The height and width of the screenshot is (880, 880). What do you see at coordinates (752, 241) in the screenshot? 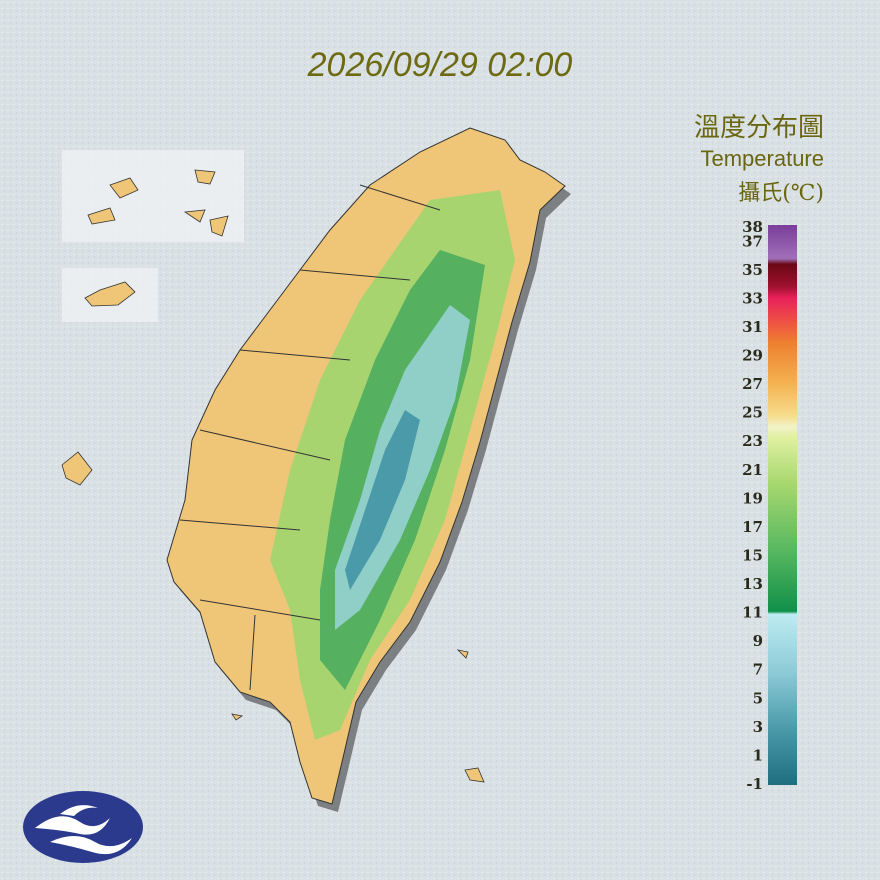
I see `legend-tick-label: 37` at bounding box center [752, 241].